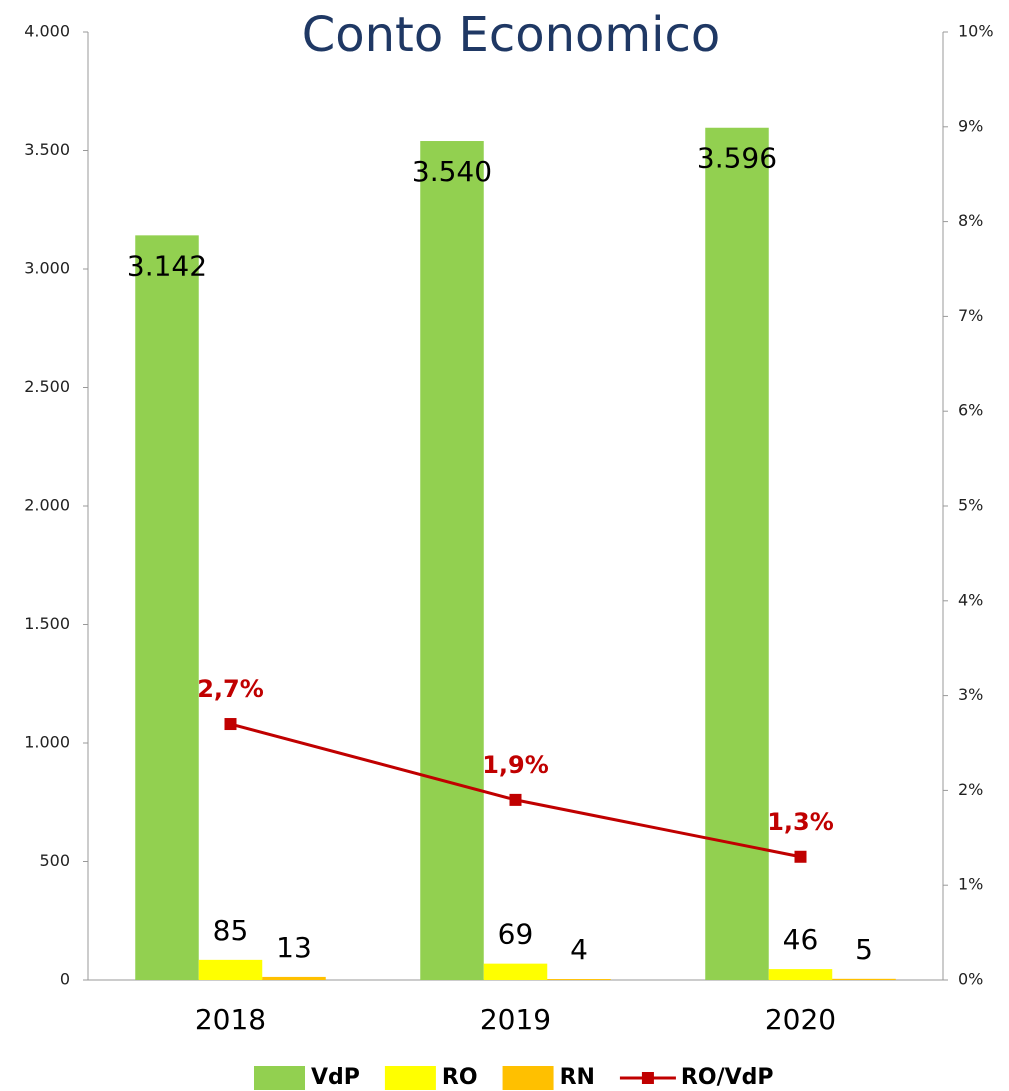 This screenshot has height=1091, width=1009. I want to click on y2-tick-label: 2%, so click(970, 789).